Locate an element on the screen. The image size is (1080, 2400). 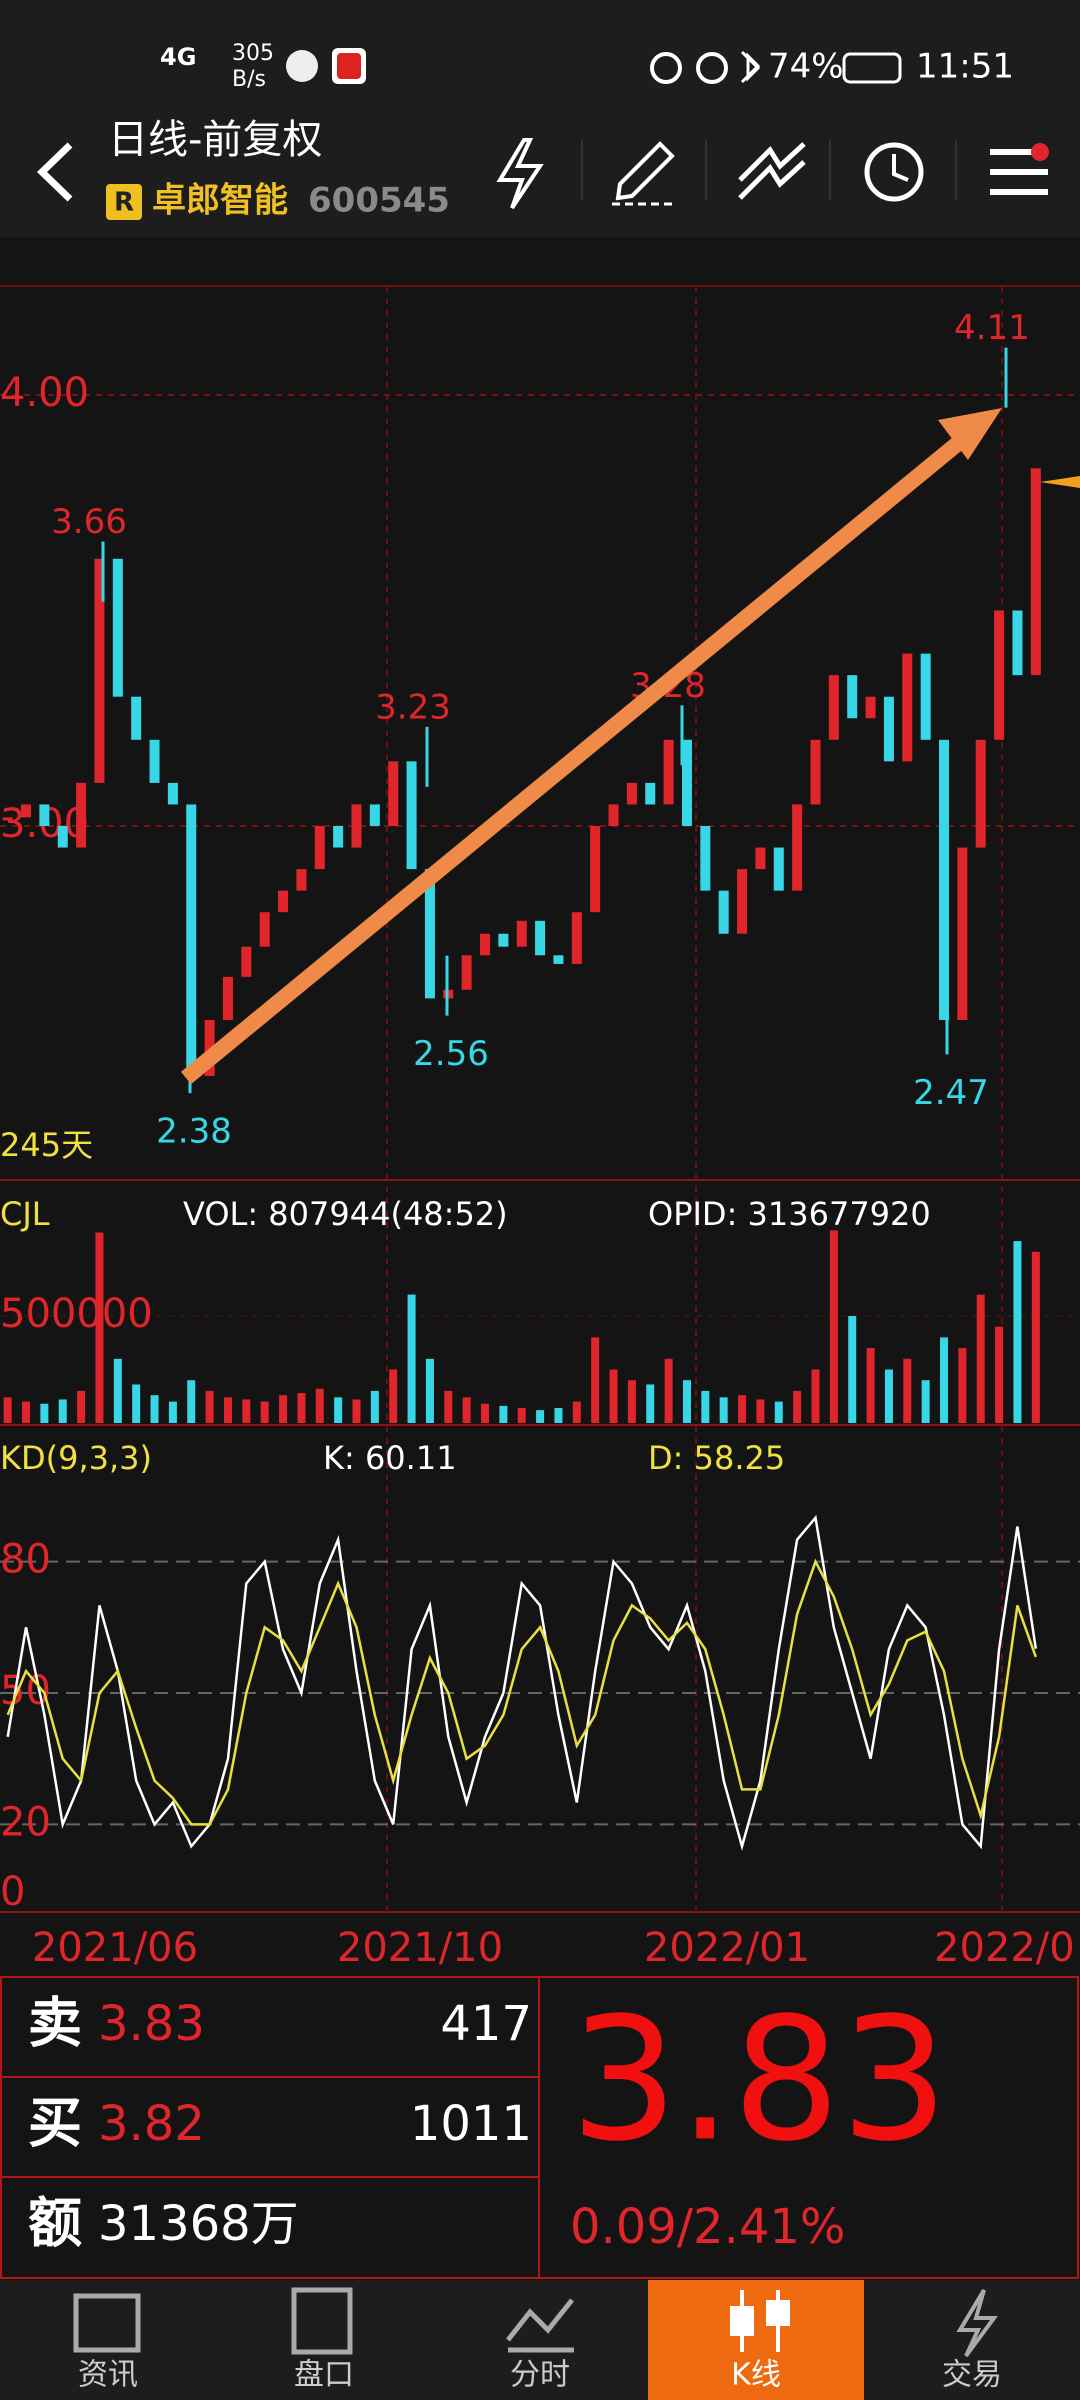
low-label: 2.56 is located at coordinates (451, 1054).